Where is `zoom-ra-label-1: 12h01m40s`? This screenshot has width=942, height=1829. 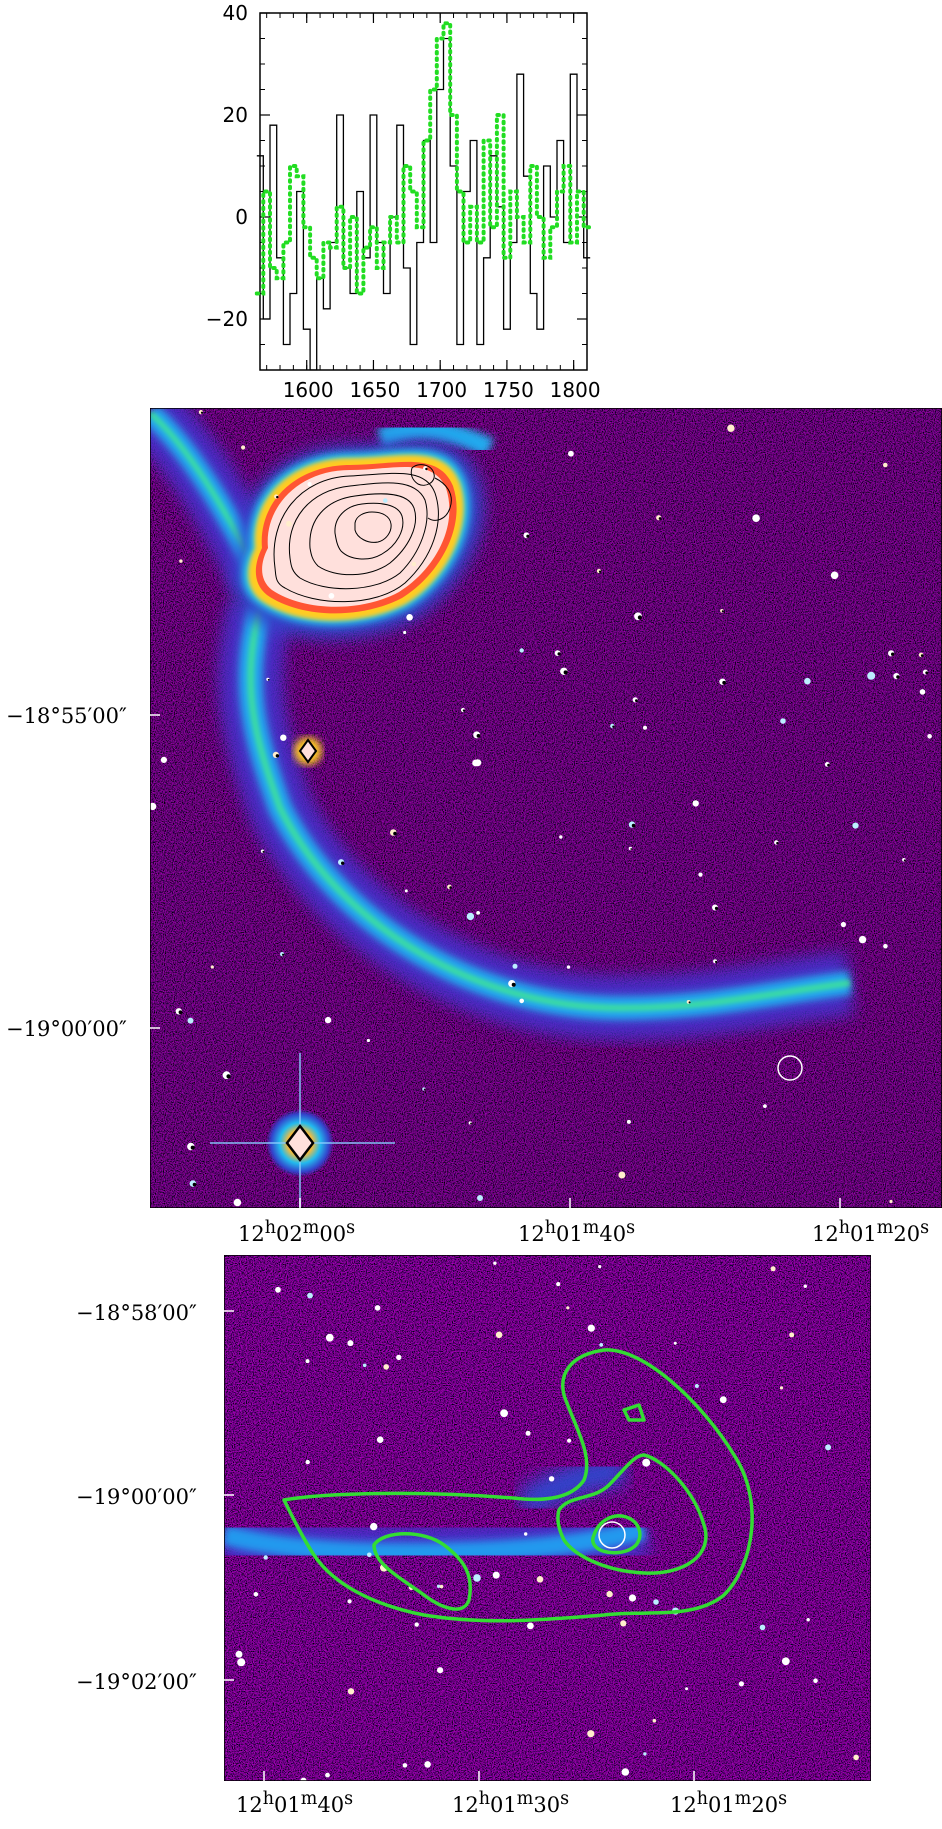 zoom-ra-label-1: 12h01m40s is located at coordinates (295, 1803).